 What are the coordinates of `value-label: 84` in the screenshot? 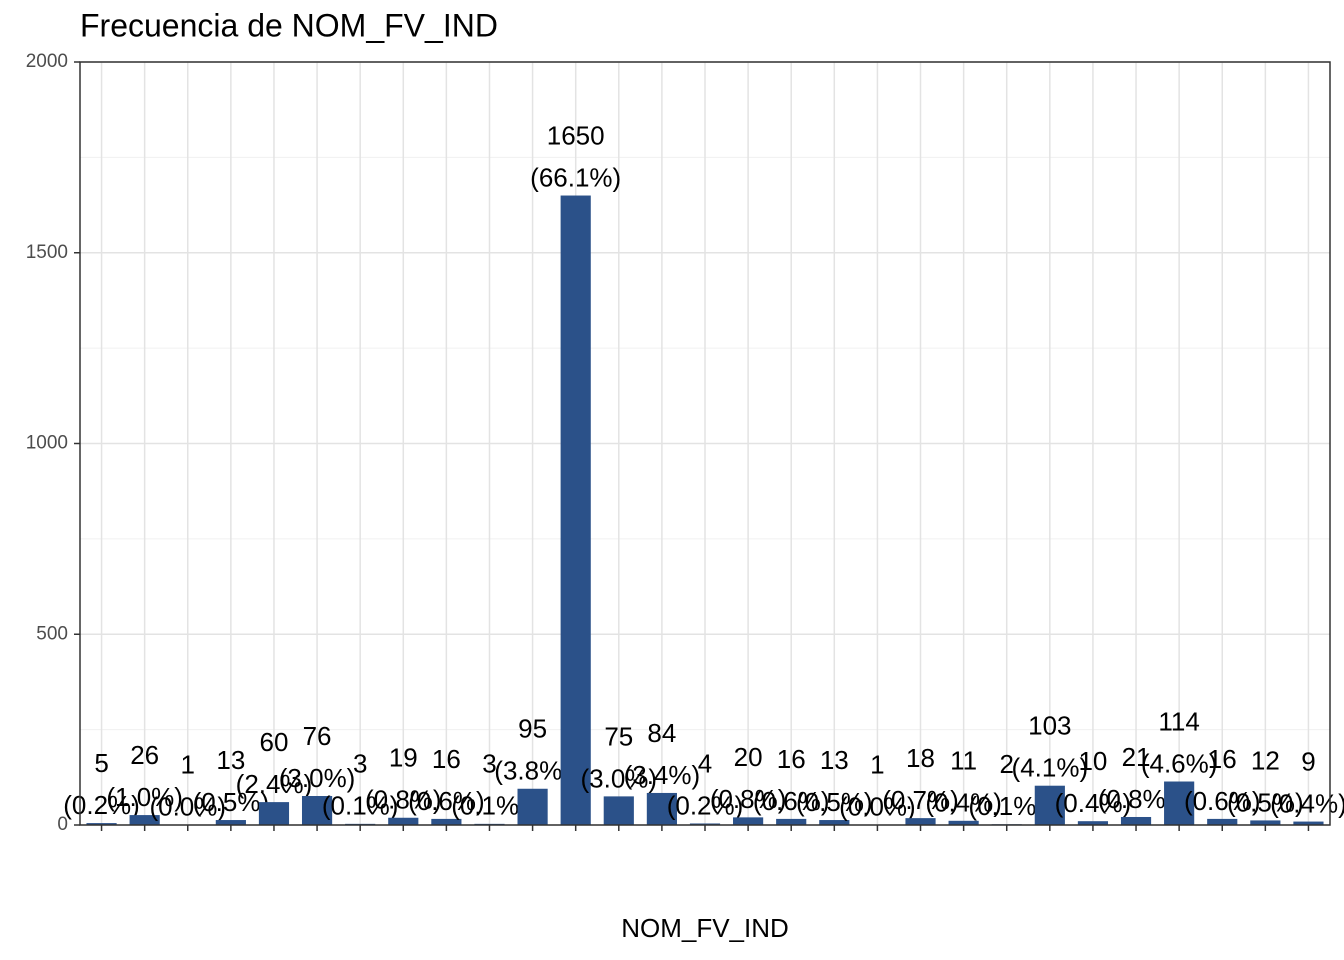 It's located at (661, 733).